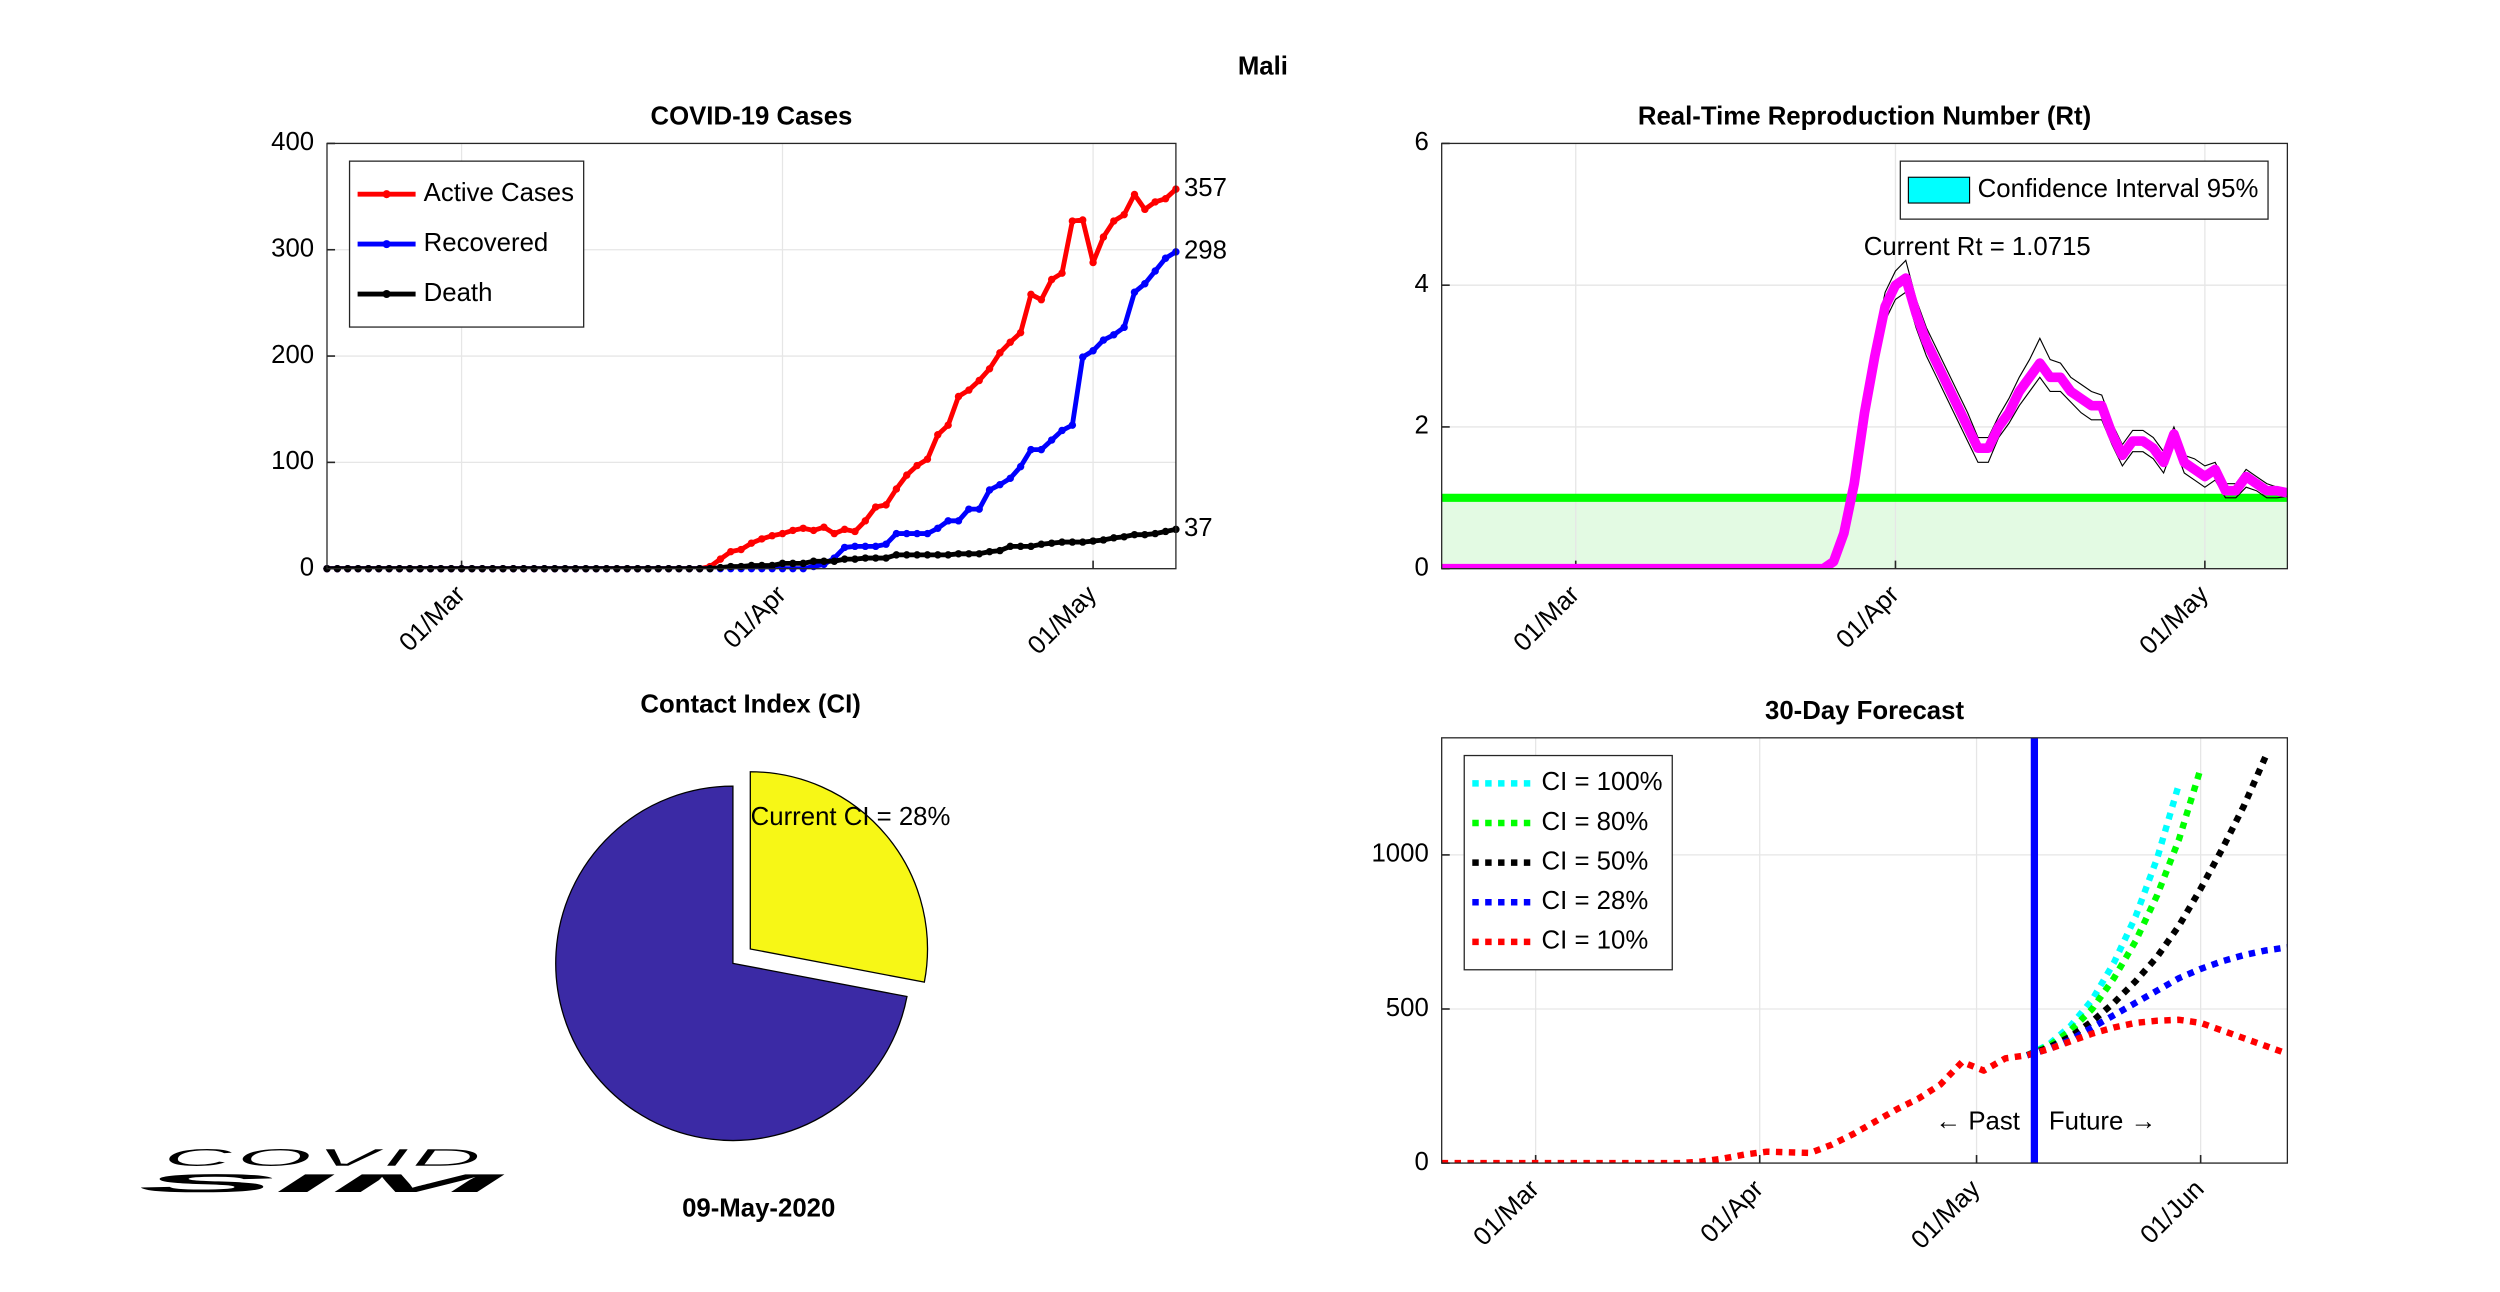  What do you see at coordinates (1421, 284) in the screenshot?
I see `y-tick-label: 4` at bounding box center [1421, 284].